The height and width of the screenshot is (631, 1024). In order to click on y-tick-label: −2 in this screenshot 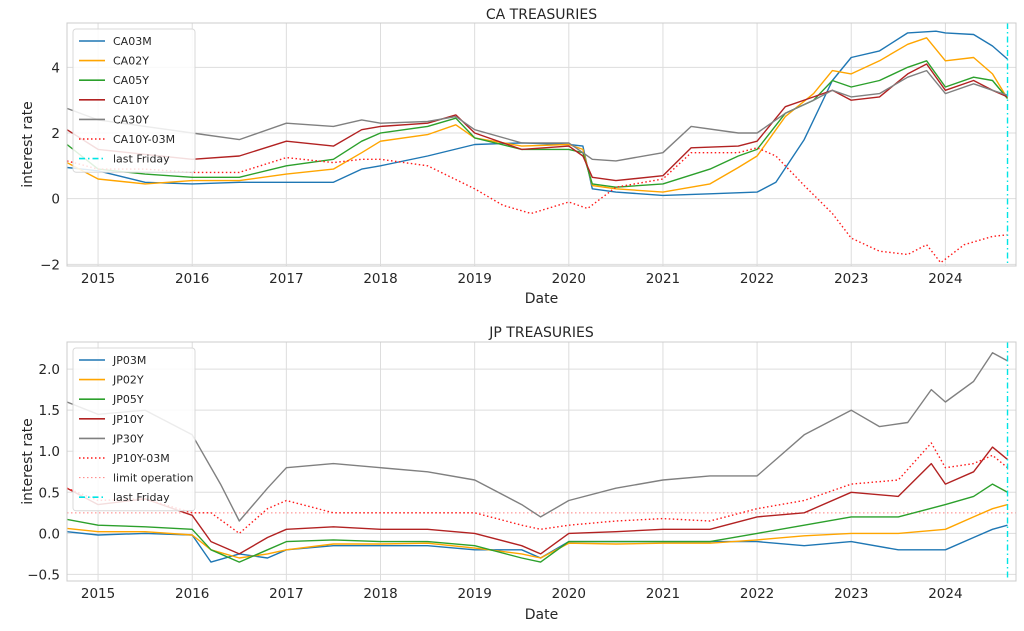, I will do `click(50, 265)`.